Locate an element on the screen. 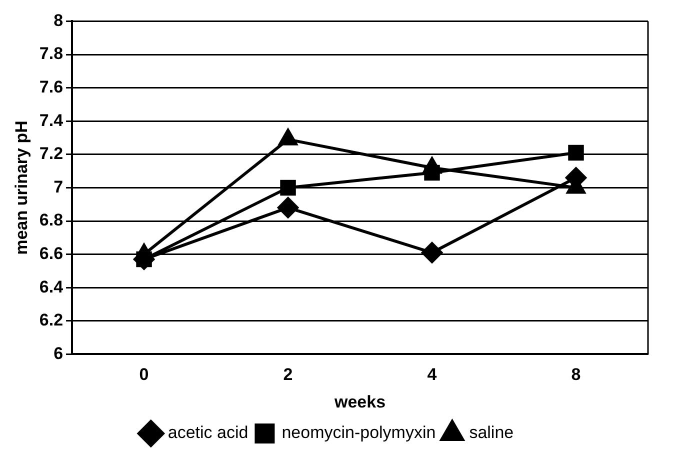 This screenshot has width=676, height=460. x-tick-label: 0 is located at coordinates (144, 374).